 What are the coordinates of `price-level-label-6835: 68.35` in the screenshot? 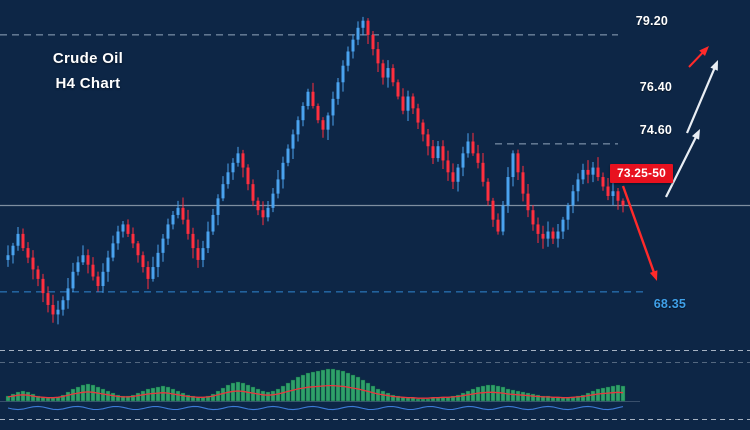 It's located at (669, 303).